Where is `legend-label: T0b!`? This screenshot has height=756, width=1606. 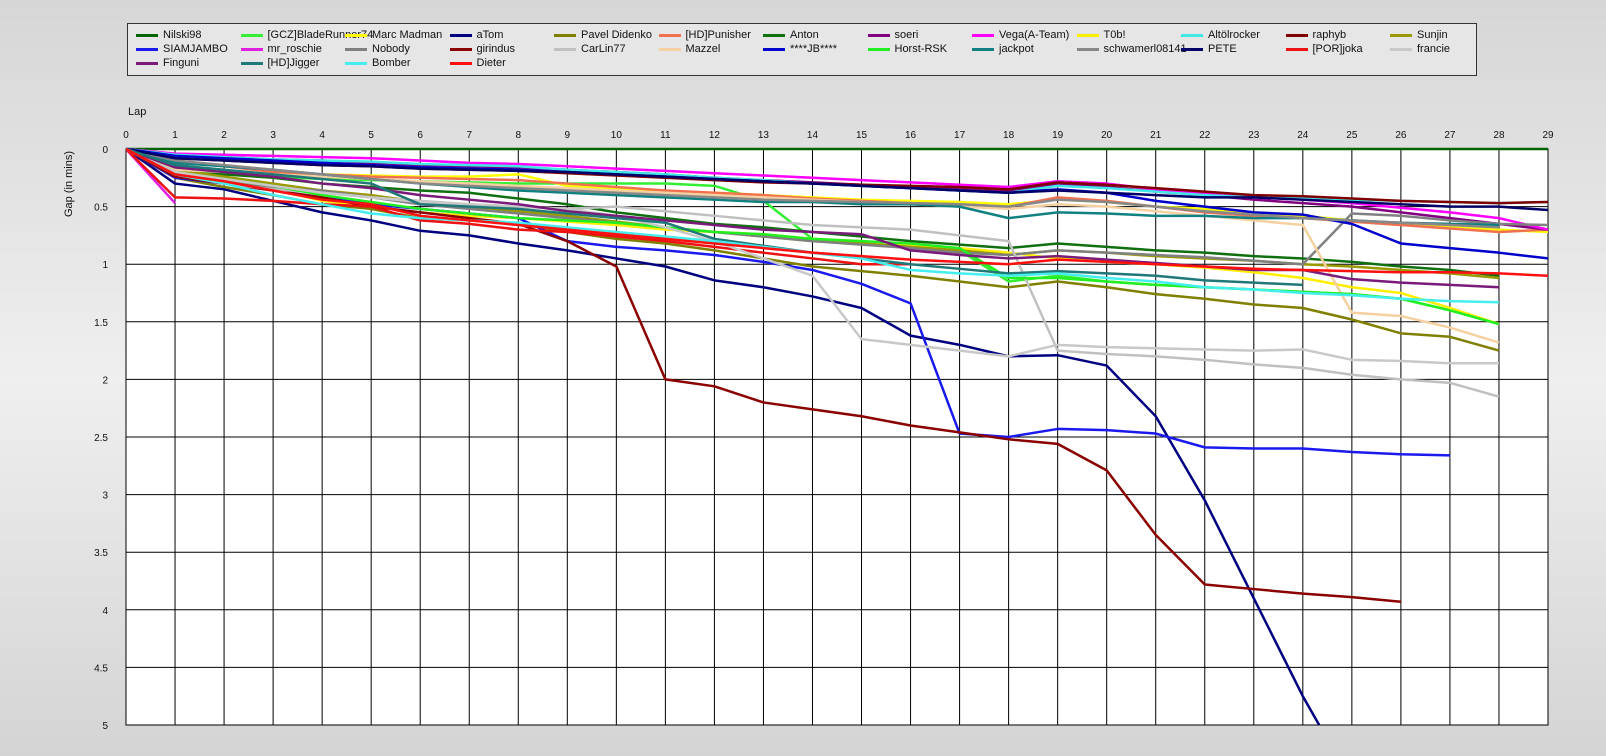 legend-label: T0b! is located at coordinates (1114, 35).